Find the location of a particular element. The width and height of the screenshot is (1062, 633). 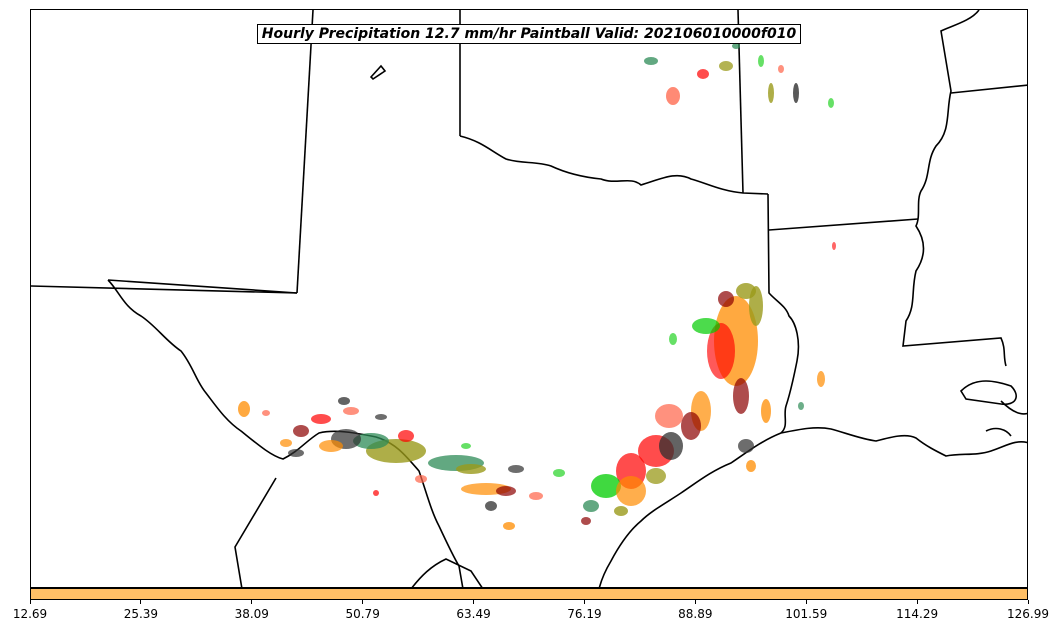

colorbar-tick-label: 50.79 is located at coordinates (362, 614).